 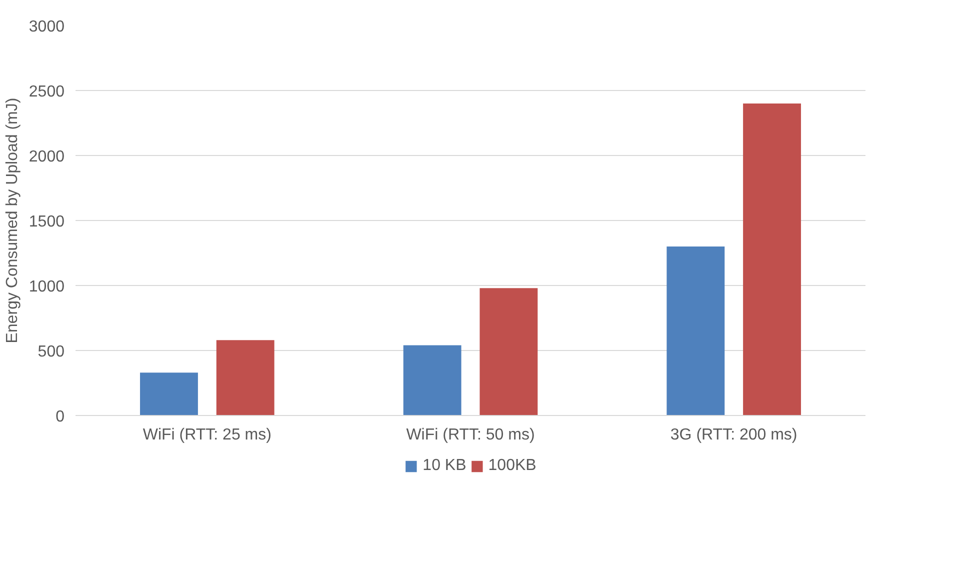 What do you see at coordinates (207, 435) in the screenshot?
I see `x-tick-label: WiFi (RTT: 25 ms)` at bounding box center [207, 435].